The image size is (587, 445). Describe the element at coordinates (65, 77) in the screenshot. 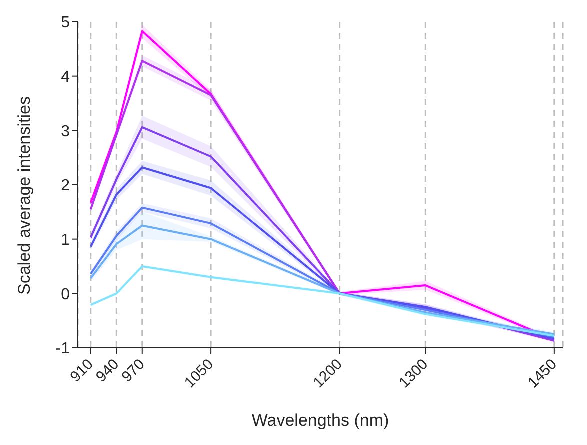

I see `y-tick-label: 4` at that location.